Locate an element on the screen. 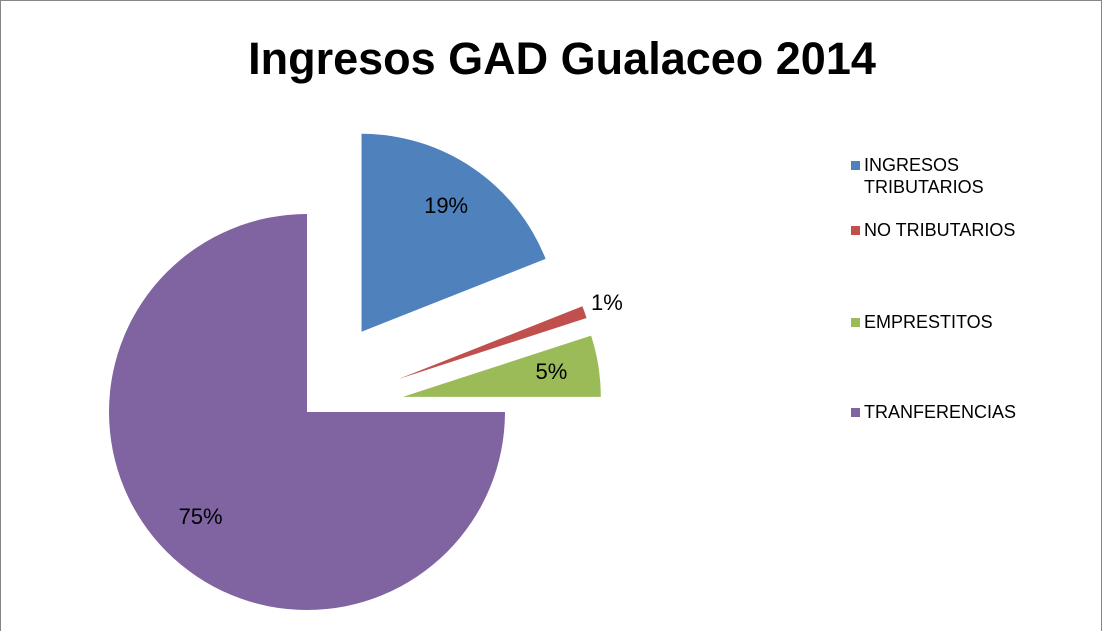 The image size is (1102, 631). legend-item: TRANFERENCIAS is located at coordinates (951, 412).